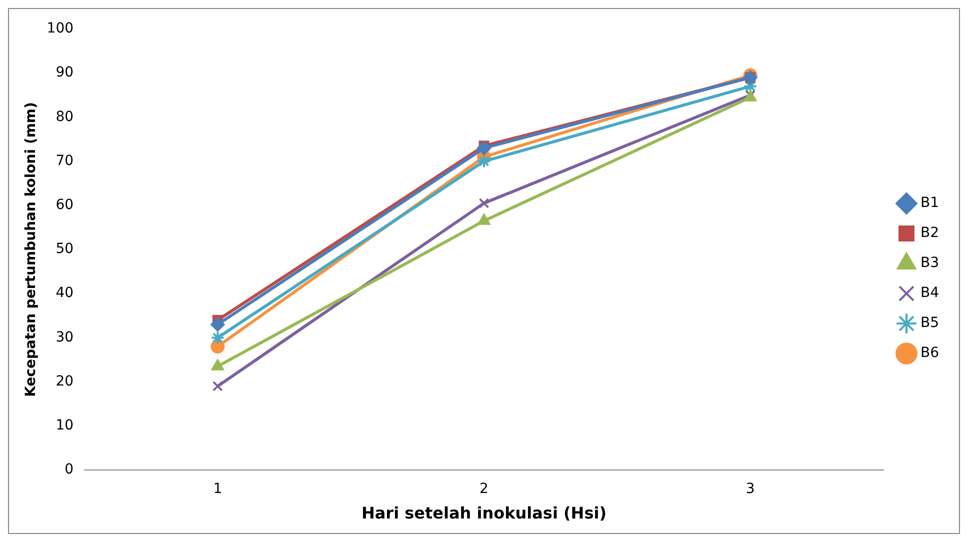 This screenshot has height=544, width=971. Describe the element at coordinates (65, 293) in the screenshot. I see `y-tick-label: 40` at that location.